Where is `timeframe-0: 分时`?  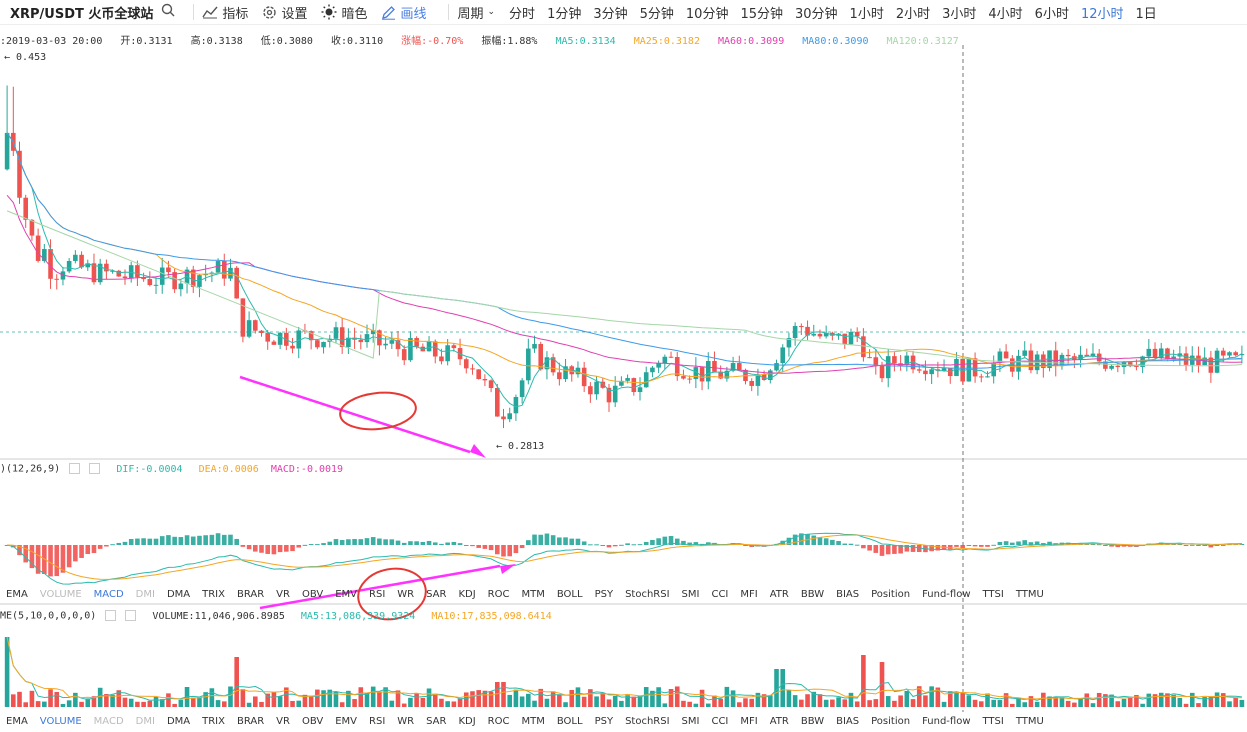 timeframe-0: 分时 is located at coordinates (522, 14).